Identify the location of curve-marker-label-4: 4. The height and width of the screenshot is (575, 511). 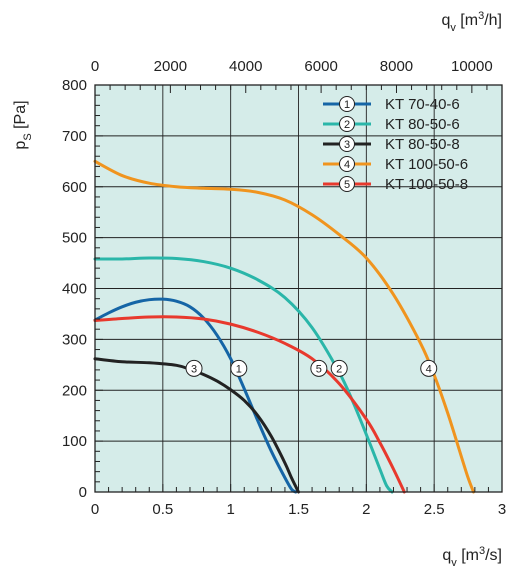
(429, 369).